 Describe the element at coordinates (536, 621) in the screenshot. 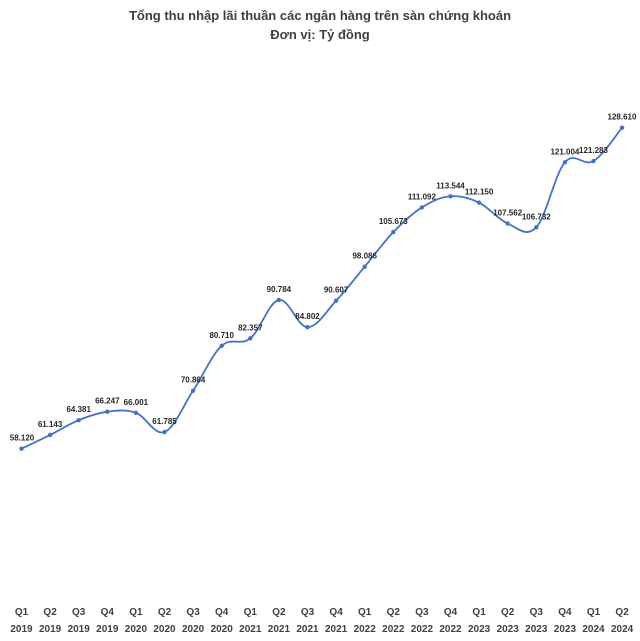

I see `x-tick-label: Q3 2023` at that location.